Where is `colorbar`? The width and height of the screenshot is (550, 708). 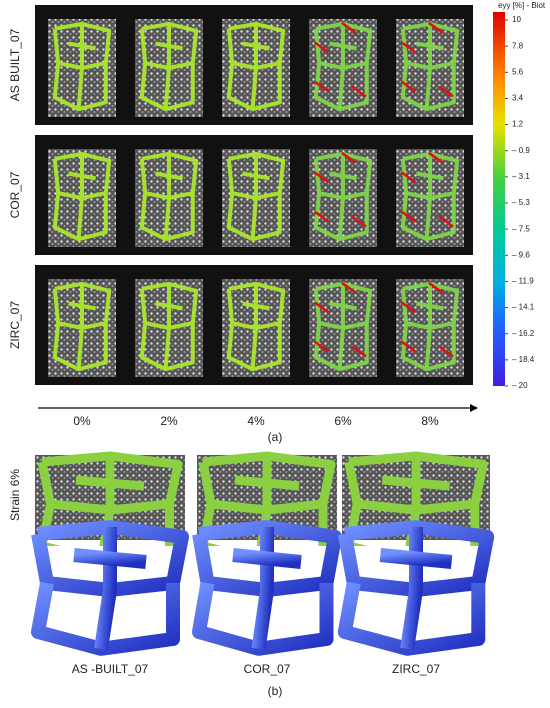
colorbar is located at coordinates (499, 199).